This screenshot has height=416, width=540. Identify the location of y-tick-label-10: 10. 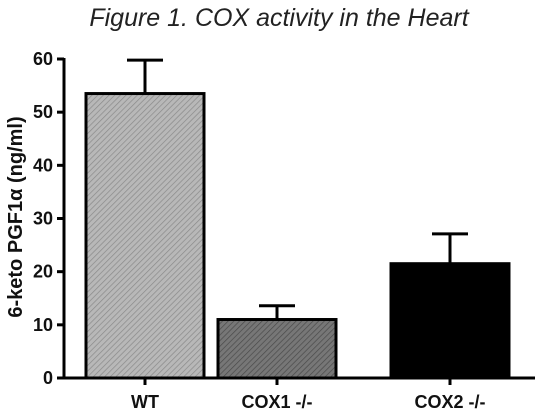
(43, 325).